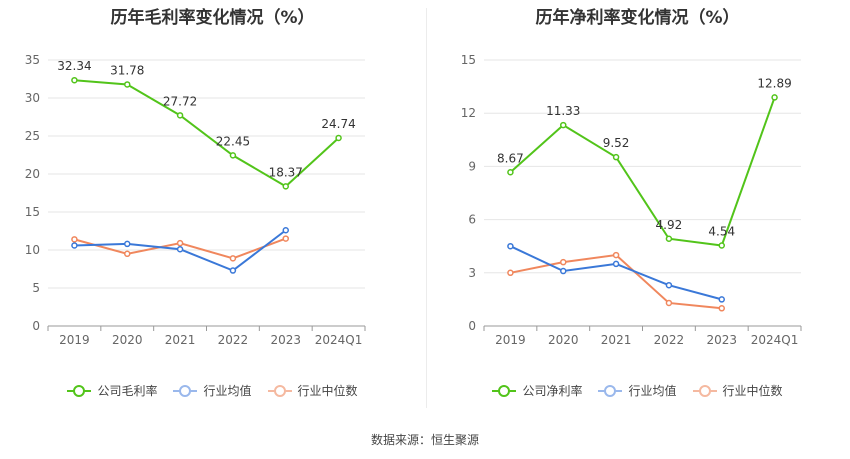  What do you see at coordinates (127, 70) in the screenshot?
I see `data-label: 31.78` at bounding box center [127, 70].